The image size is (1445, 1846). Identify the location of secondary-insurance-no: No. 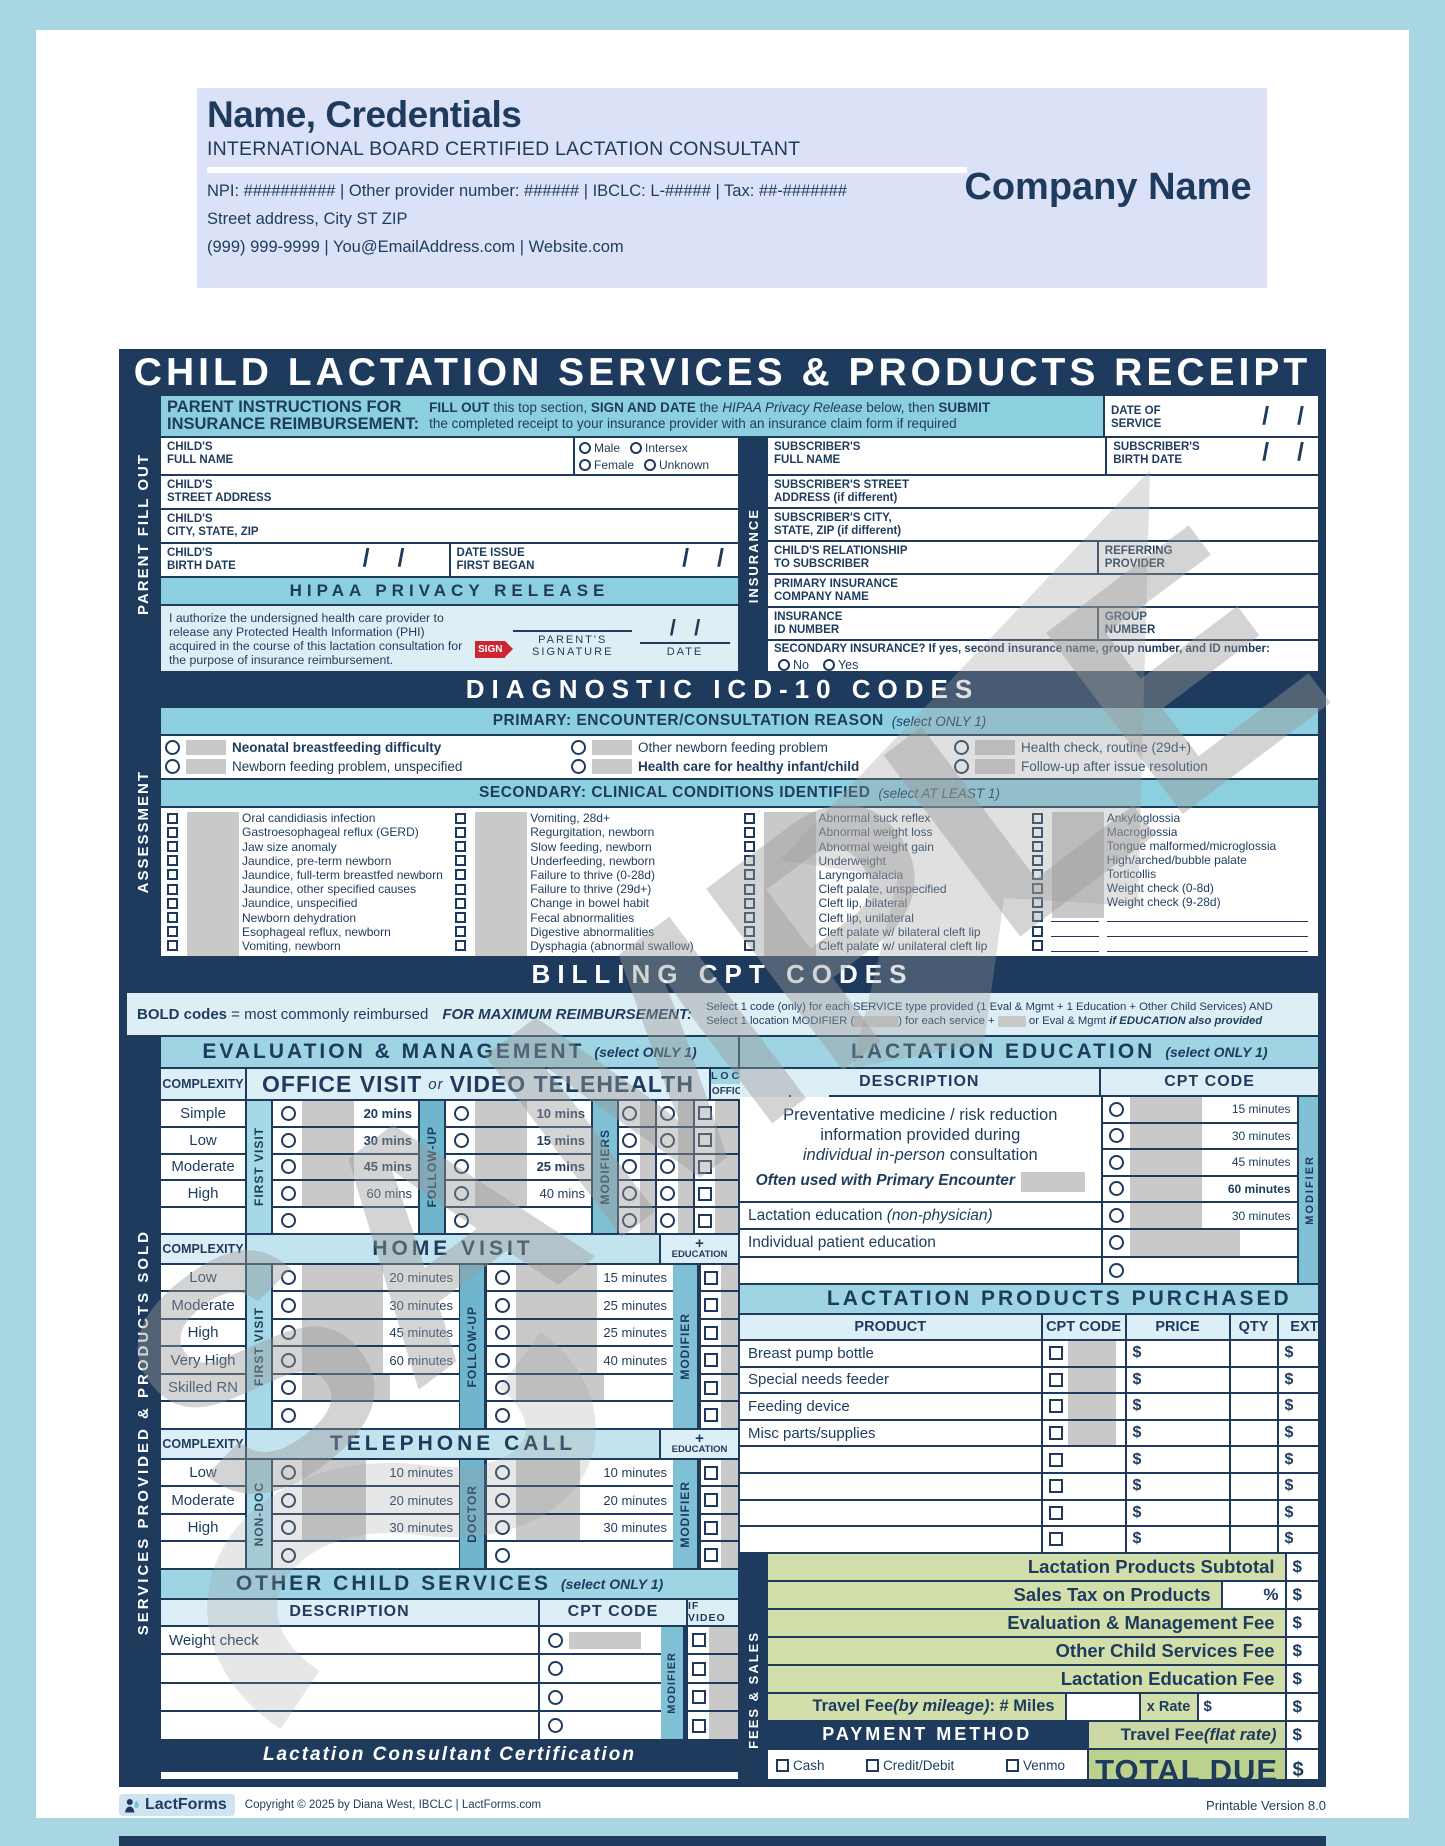
(793, 664).